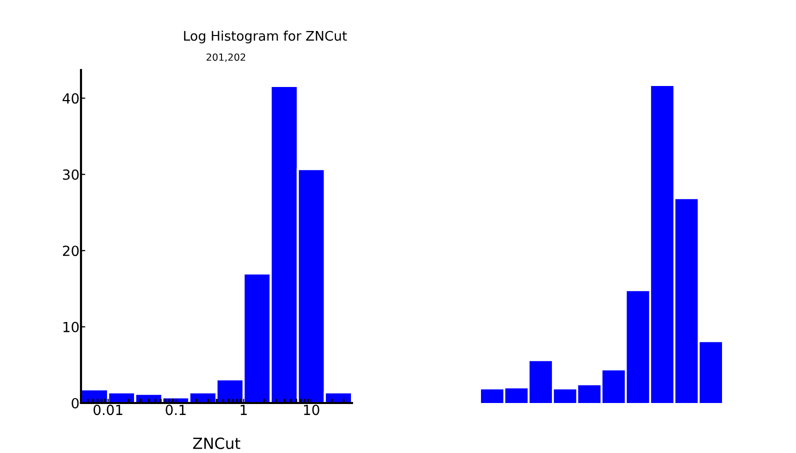 The image size is (796, 453). Describe the element at coordinates (70, 251) in the screenshot. I see `y-tick-label: 20` at that location.